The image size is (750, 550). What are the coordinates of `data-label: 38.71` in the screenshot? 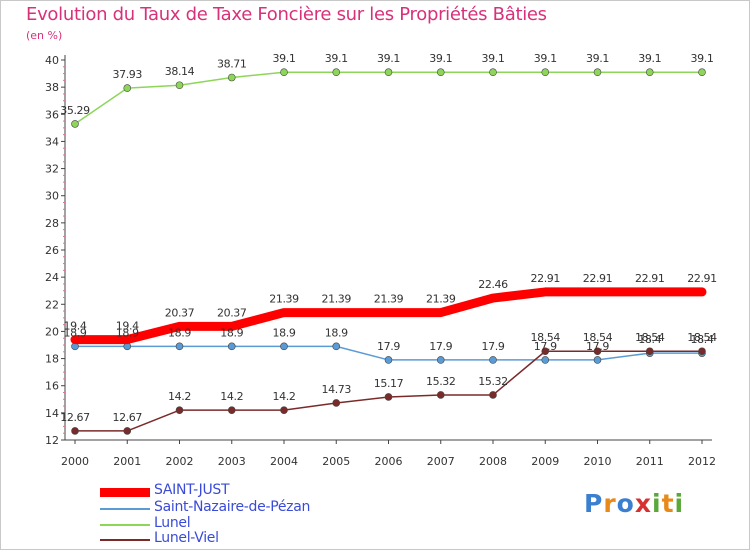 It's located at (232, 64).